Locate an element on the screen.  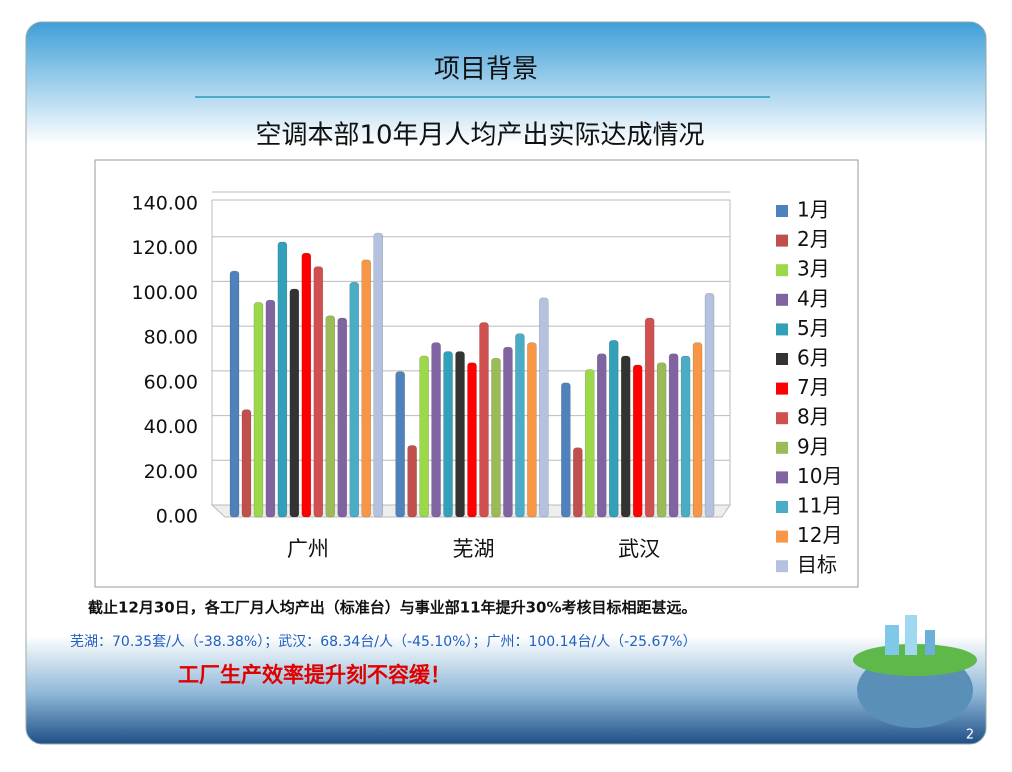
legend-label: 9月 is located at coordinates (813, 446).